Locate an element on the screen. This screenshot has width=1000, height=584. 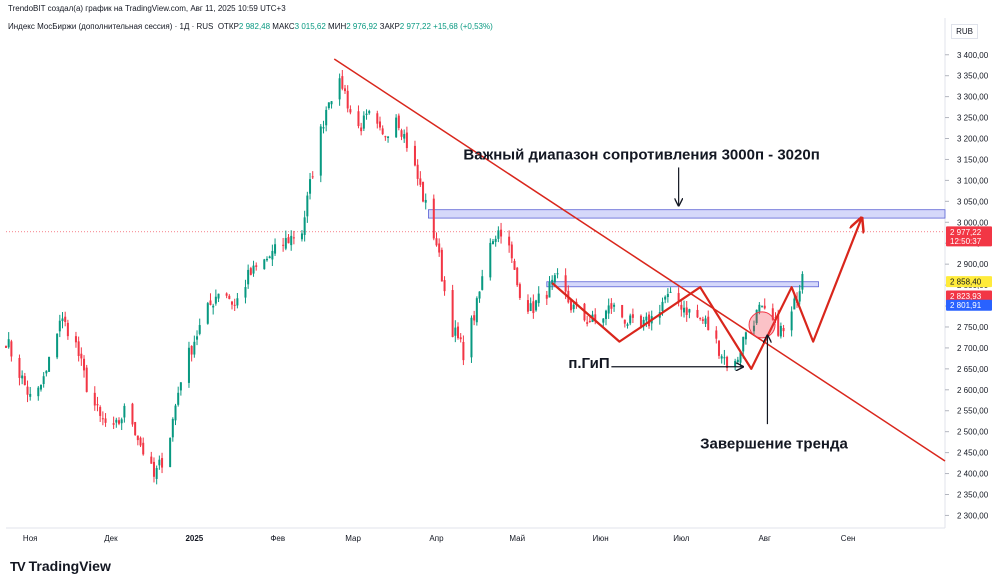
tradingview-brand: TV TradingView is located at coordinates (60, 566).